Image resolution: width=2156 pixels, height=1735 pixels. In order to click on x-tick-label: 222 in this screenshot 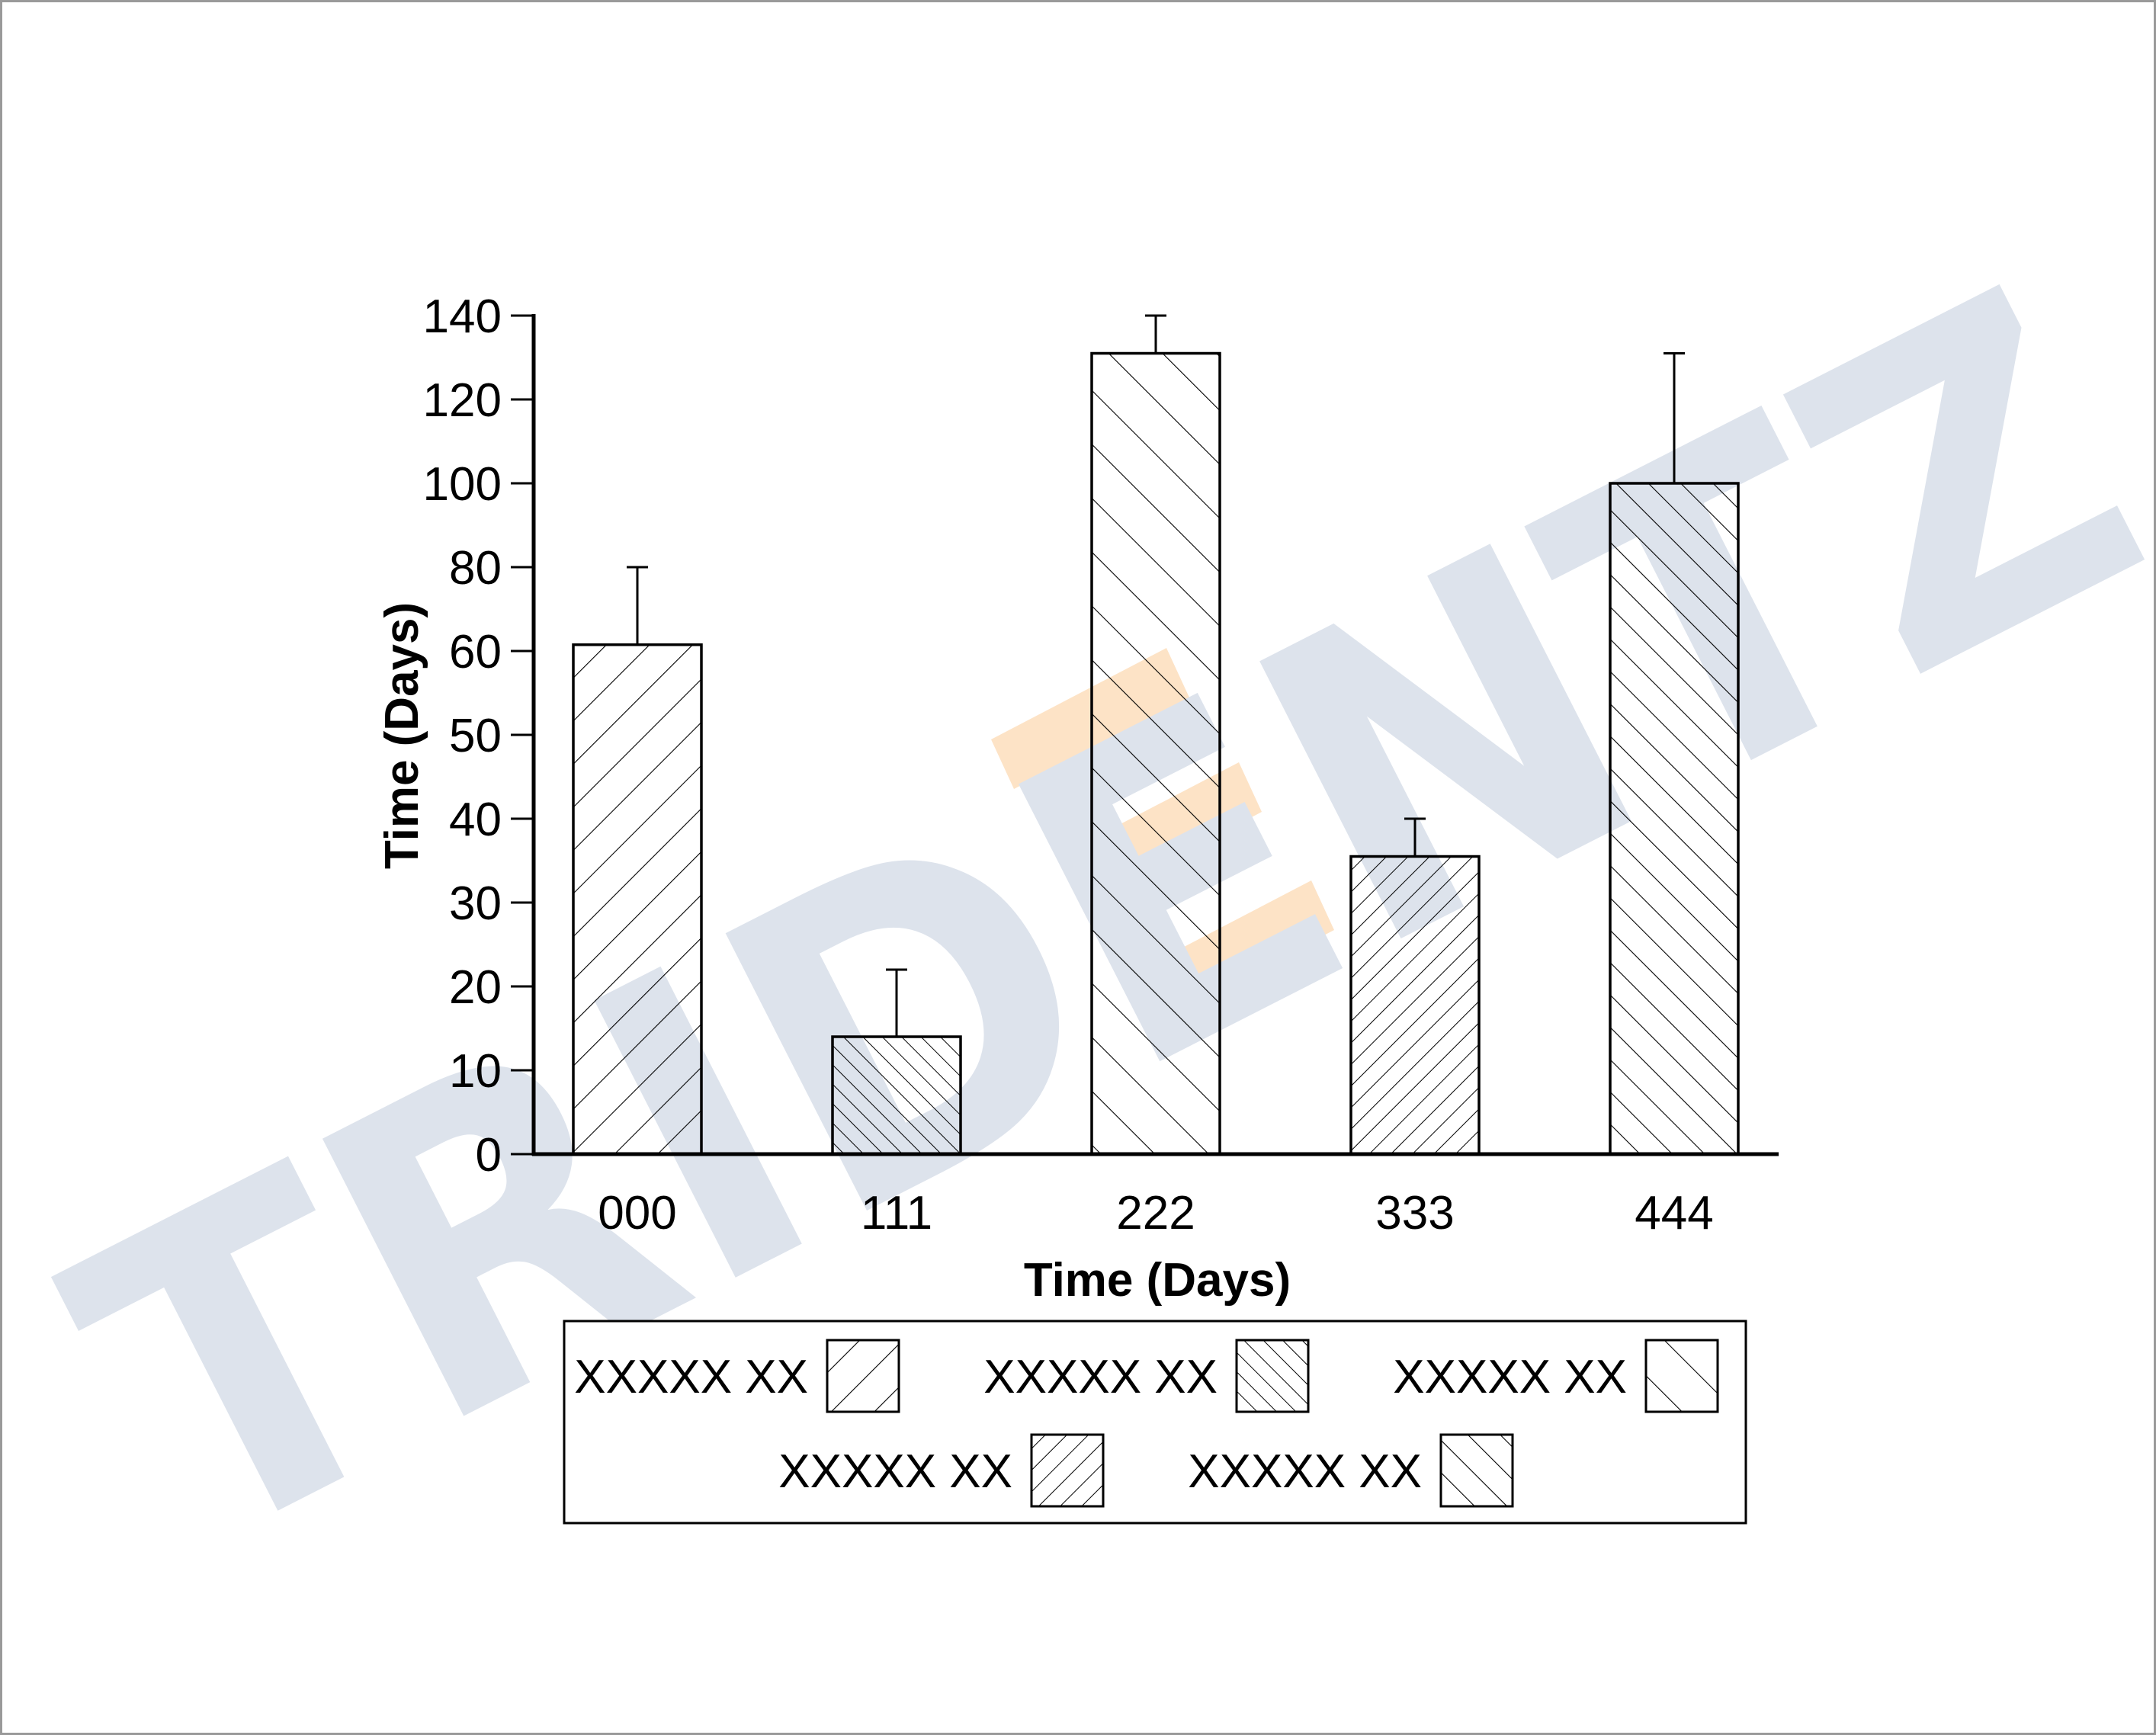, I will do `click(1156, 1213)`.